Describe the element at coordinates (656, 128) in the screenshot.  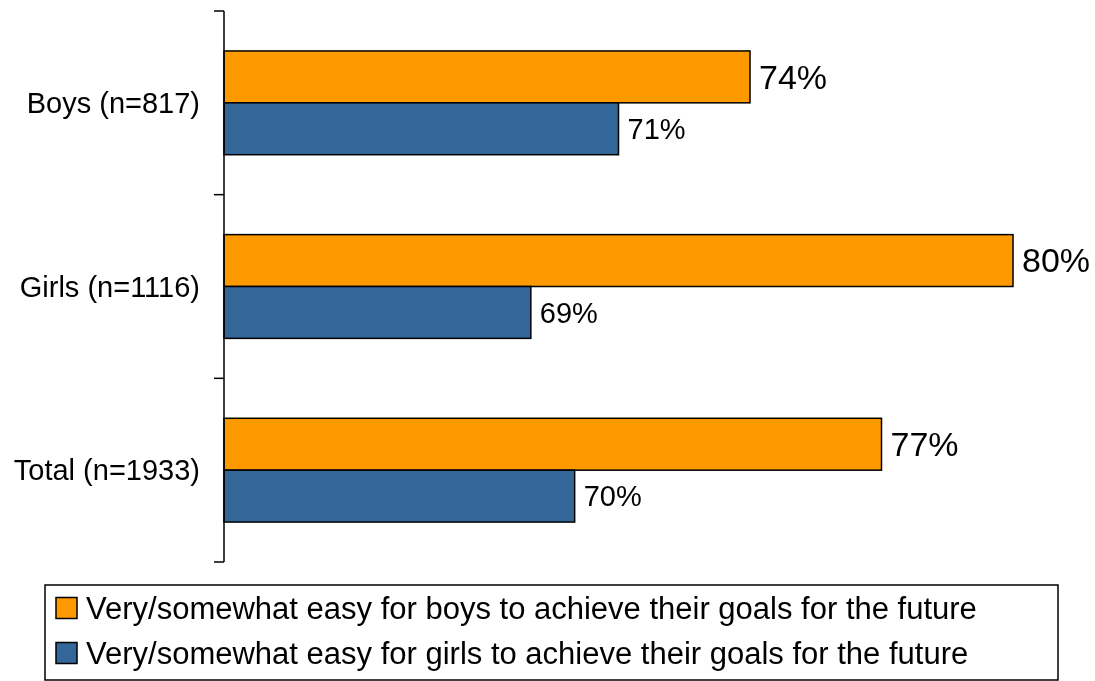
I see `data-label: 71%` at that location.